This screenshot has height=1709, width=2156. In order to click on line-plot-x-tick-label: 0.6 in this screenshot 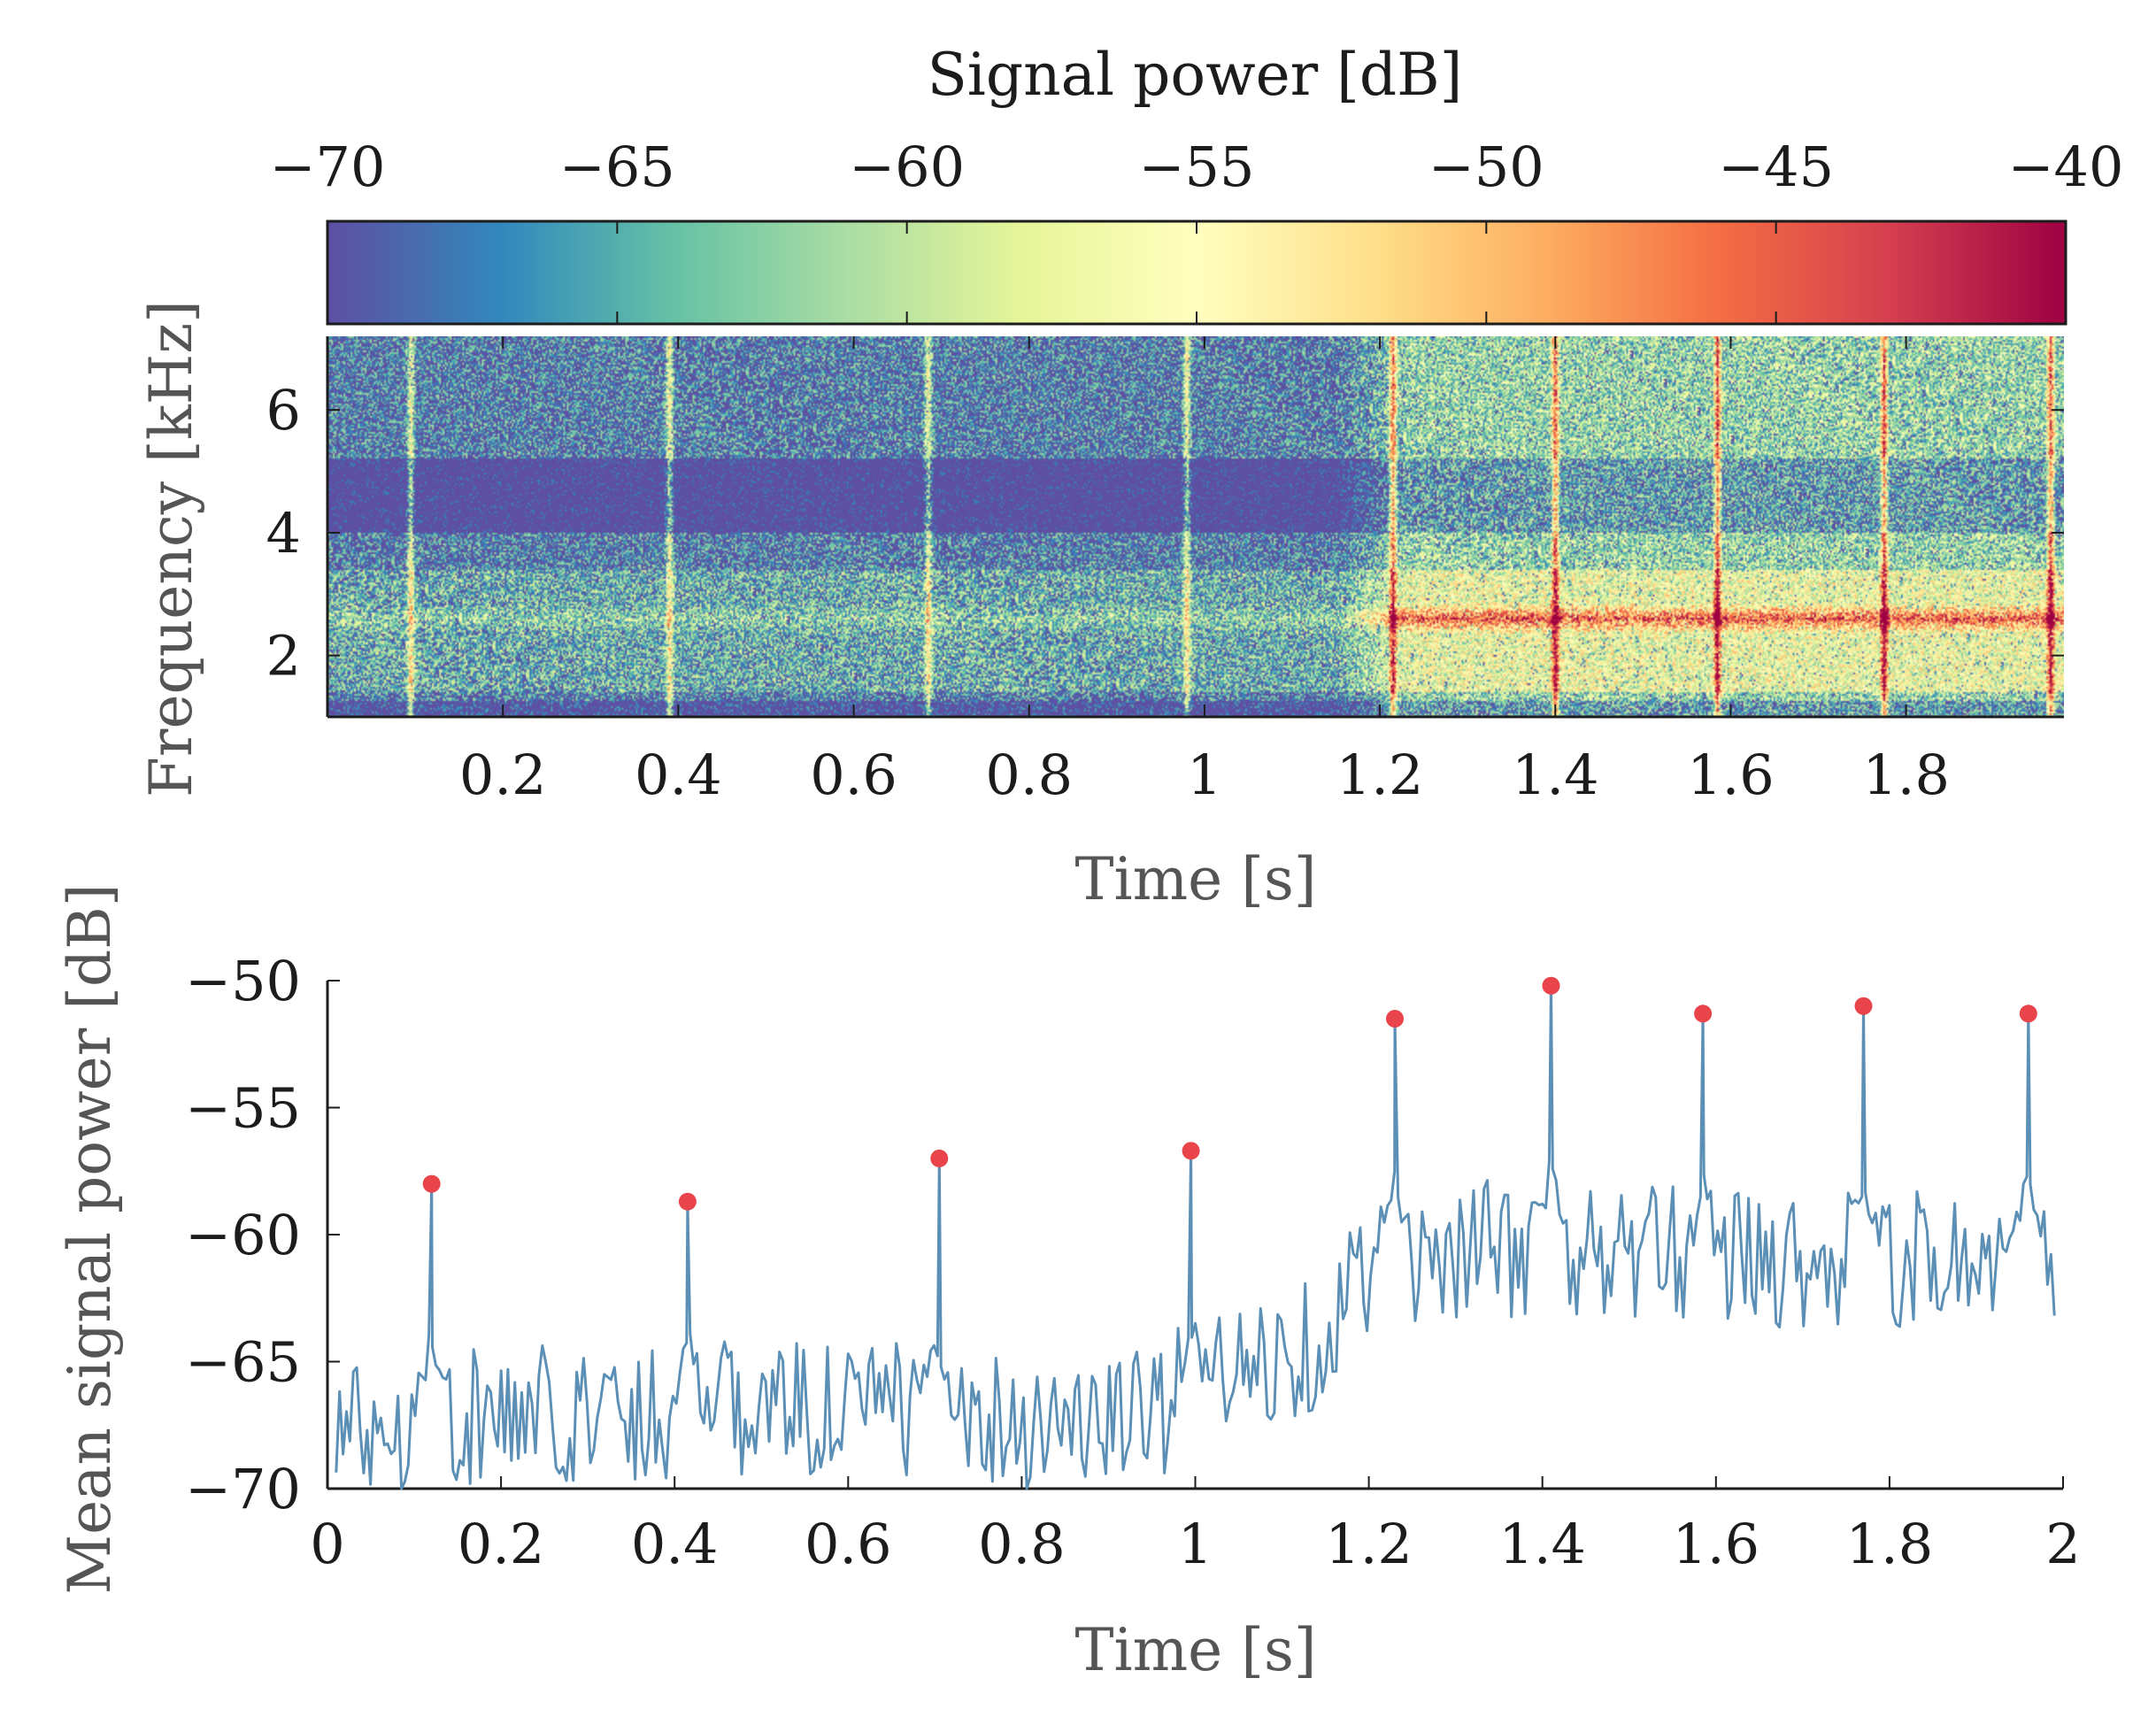, I will do `click(848, 1544)`.